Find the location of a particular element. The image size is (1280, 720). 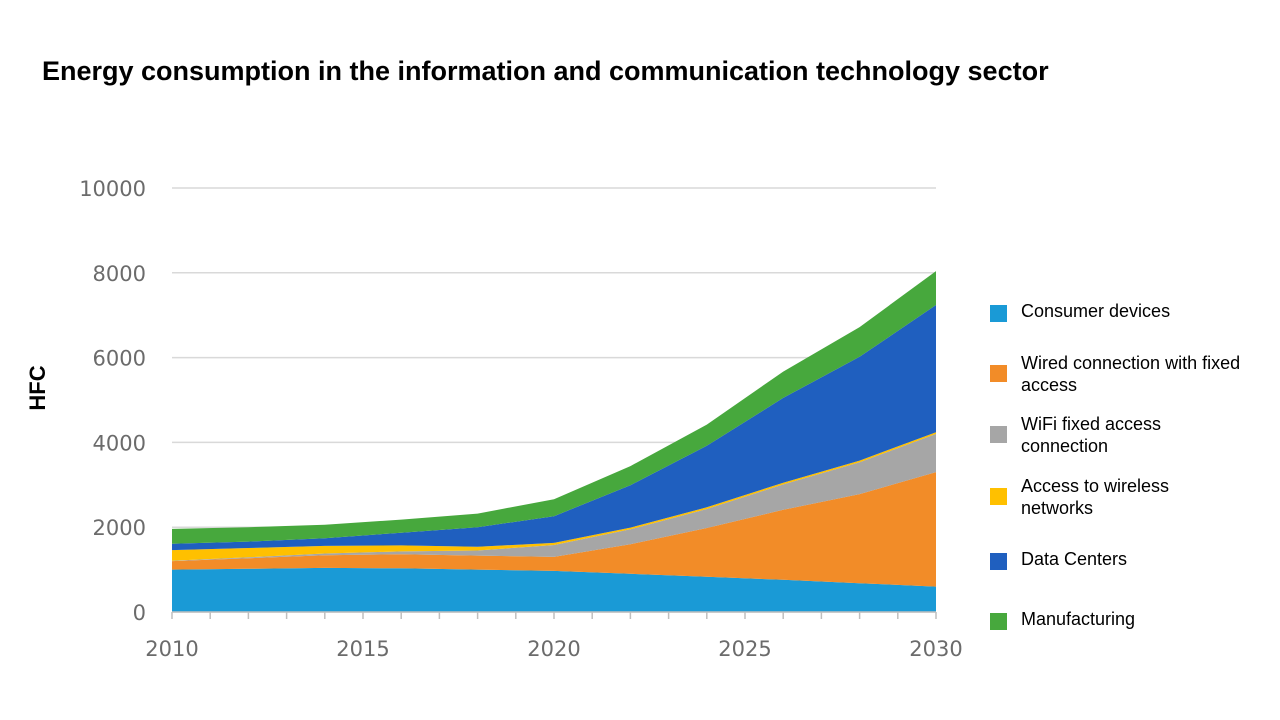

legend-swatch-manufacturing is located at coordinates (998, 621).